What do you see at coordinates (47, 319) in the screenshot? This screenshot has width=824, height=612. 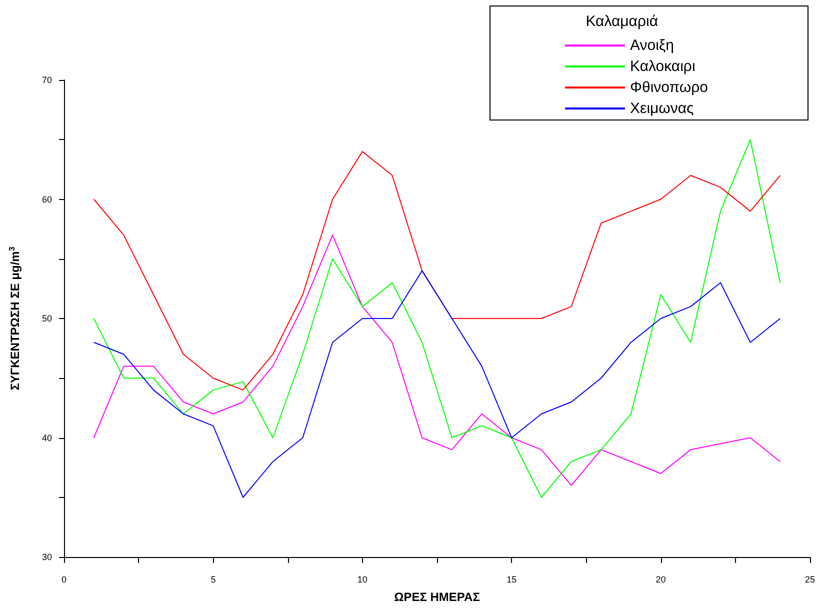 I see `y-tick-label: 50` at bounding box center [47, 319].